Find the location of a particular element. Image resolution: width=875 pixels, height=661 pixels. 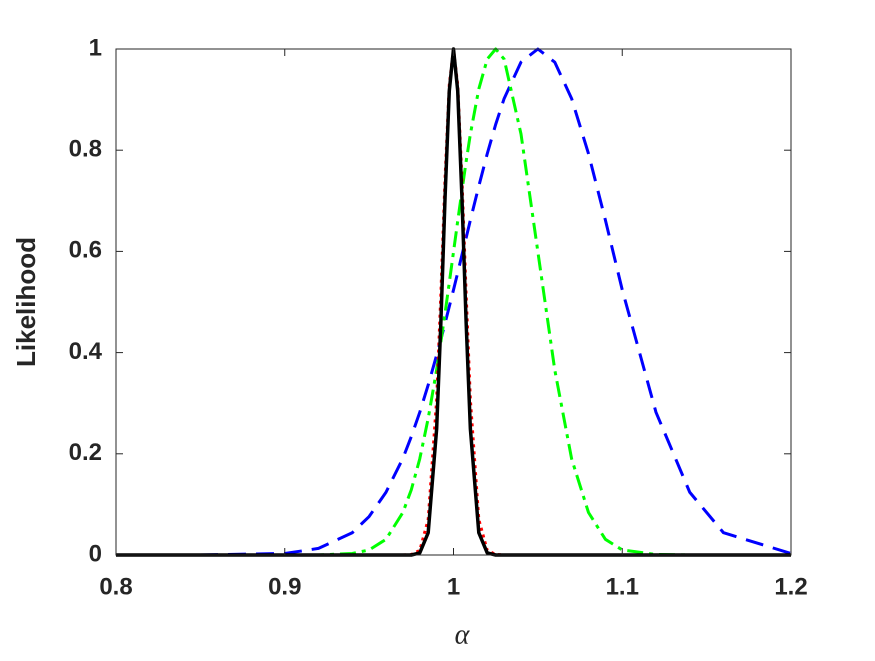

x-tick-label: 0.8 is located at coordinates (115, 586).